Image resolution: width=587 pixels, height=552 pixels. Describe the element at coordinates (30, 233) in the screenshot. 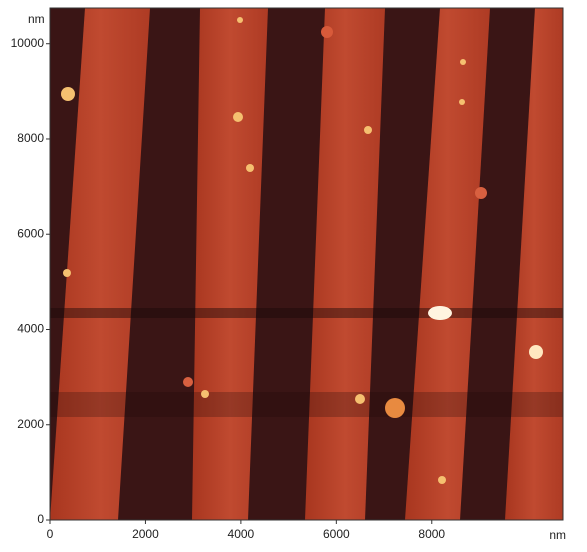

I see `y-tick-label: 6000` at that location.